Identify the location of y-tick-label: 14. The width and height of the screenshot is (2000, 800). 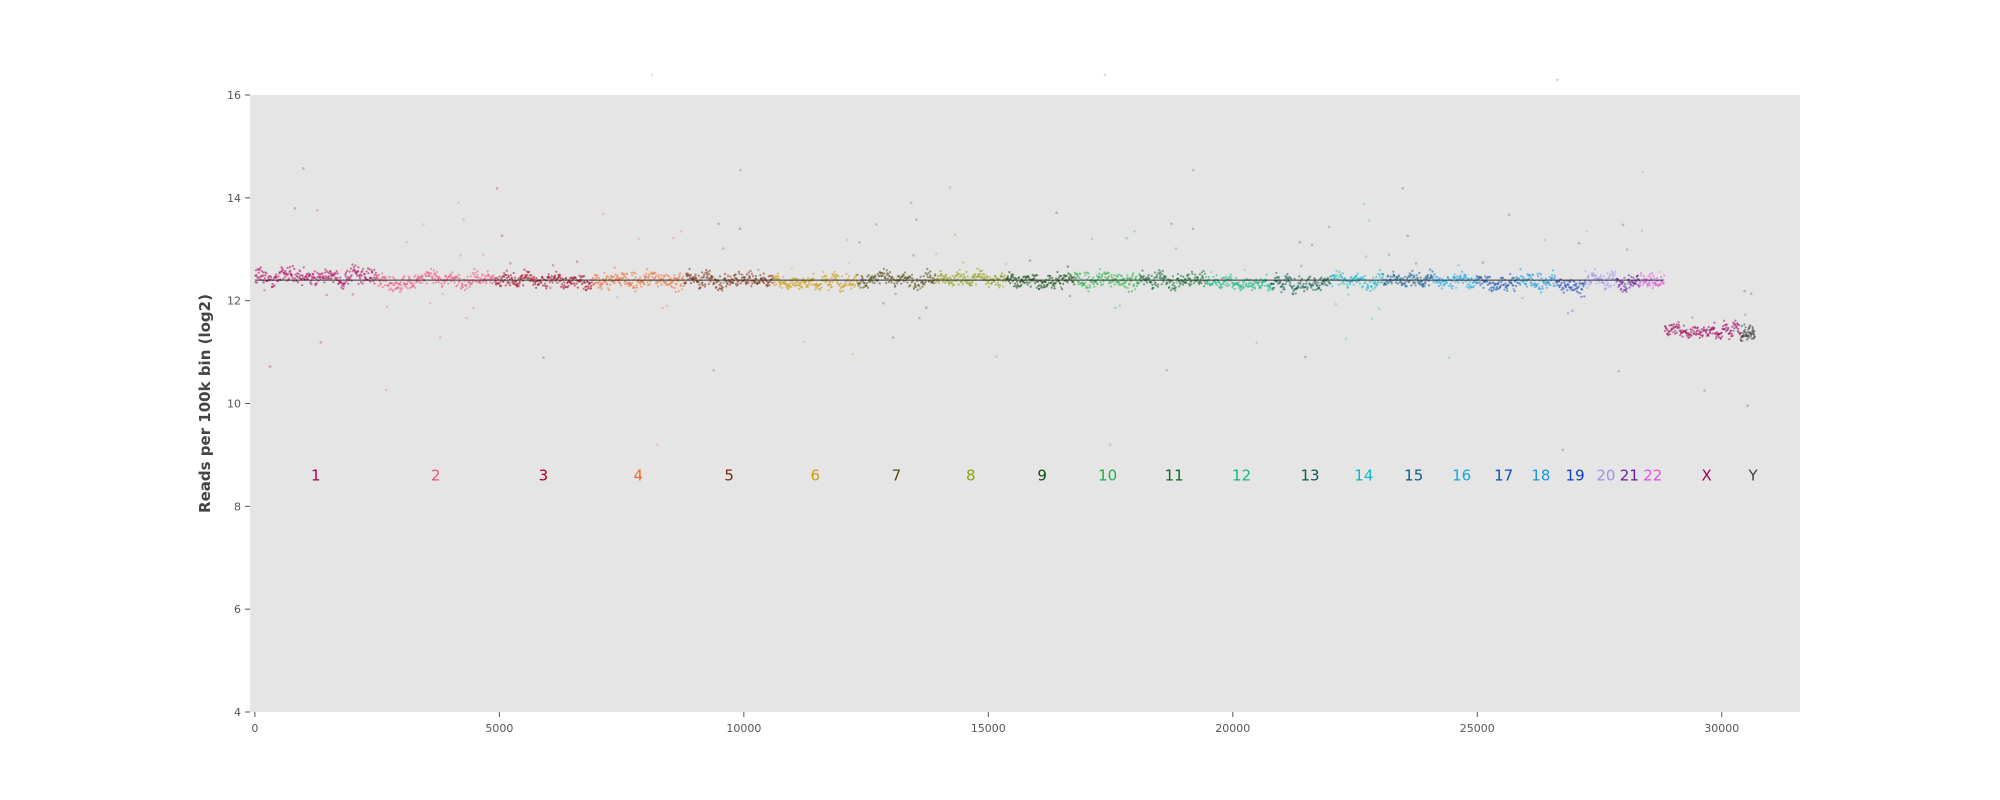
(234, 198).